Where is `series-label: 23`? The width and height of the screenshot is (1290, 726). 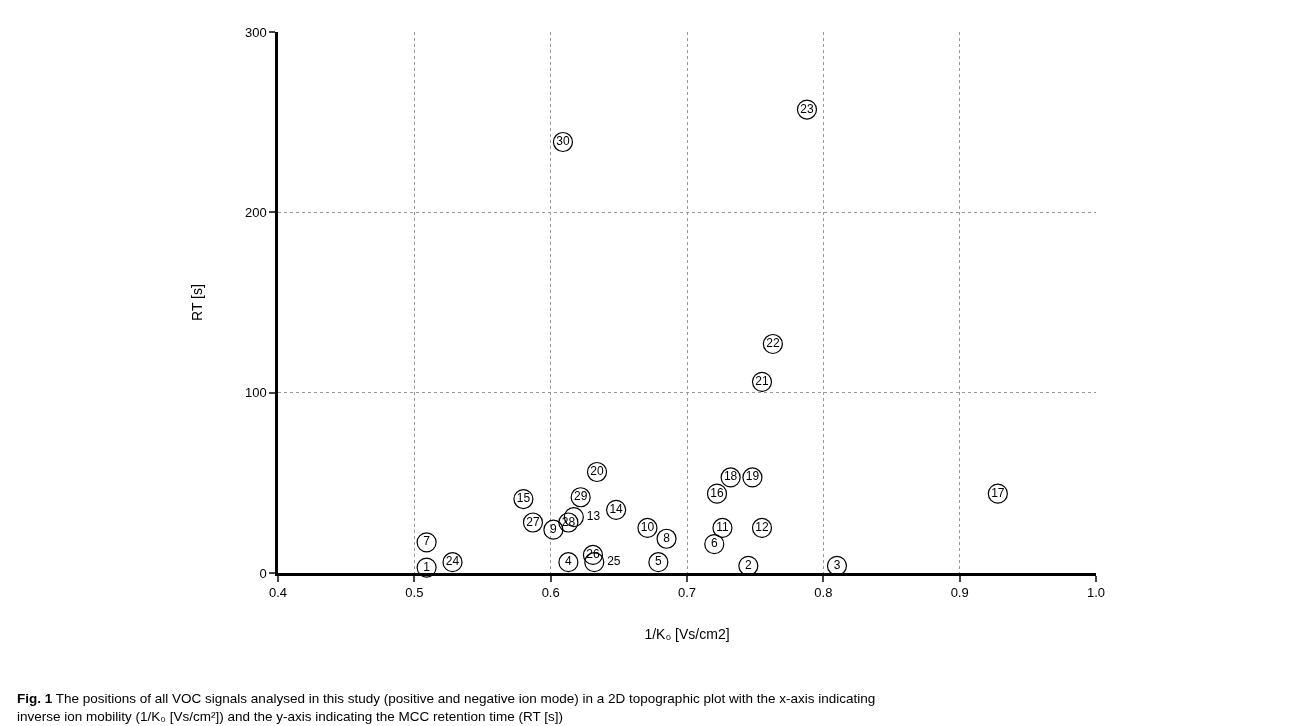
series-label: 23 is located at coordinates (807, 108).